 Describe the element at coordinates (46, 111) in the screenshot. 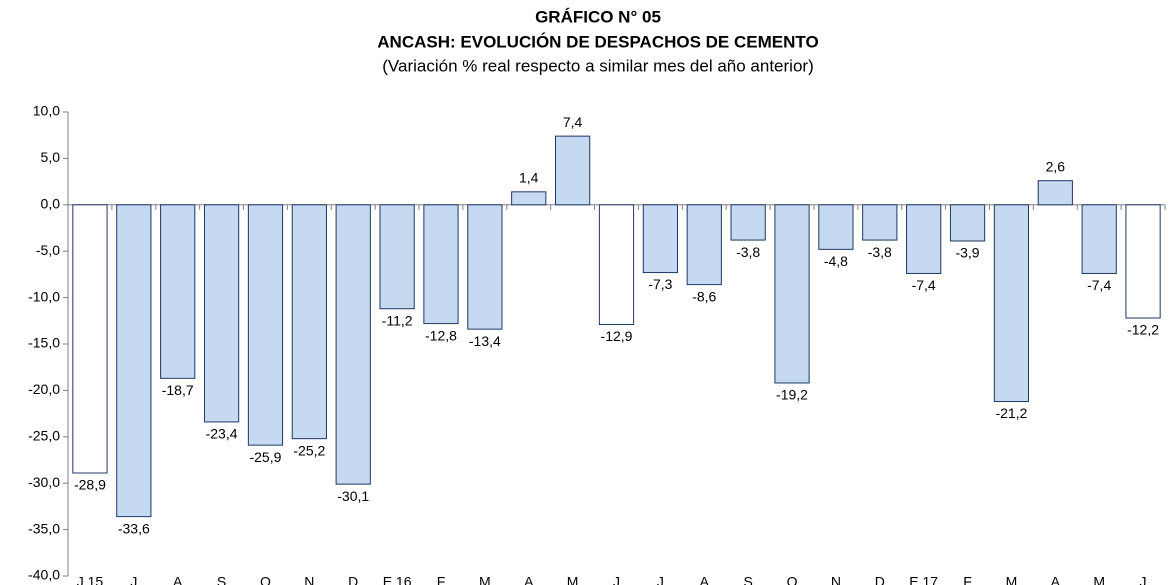

I see `y-tick-label: 10,0` at that location.